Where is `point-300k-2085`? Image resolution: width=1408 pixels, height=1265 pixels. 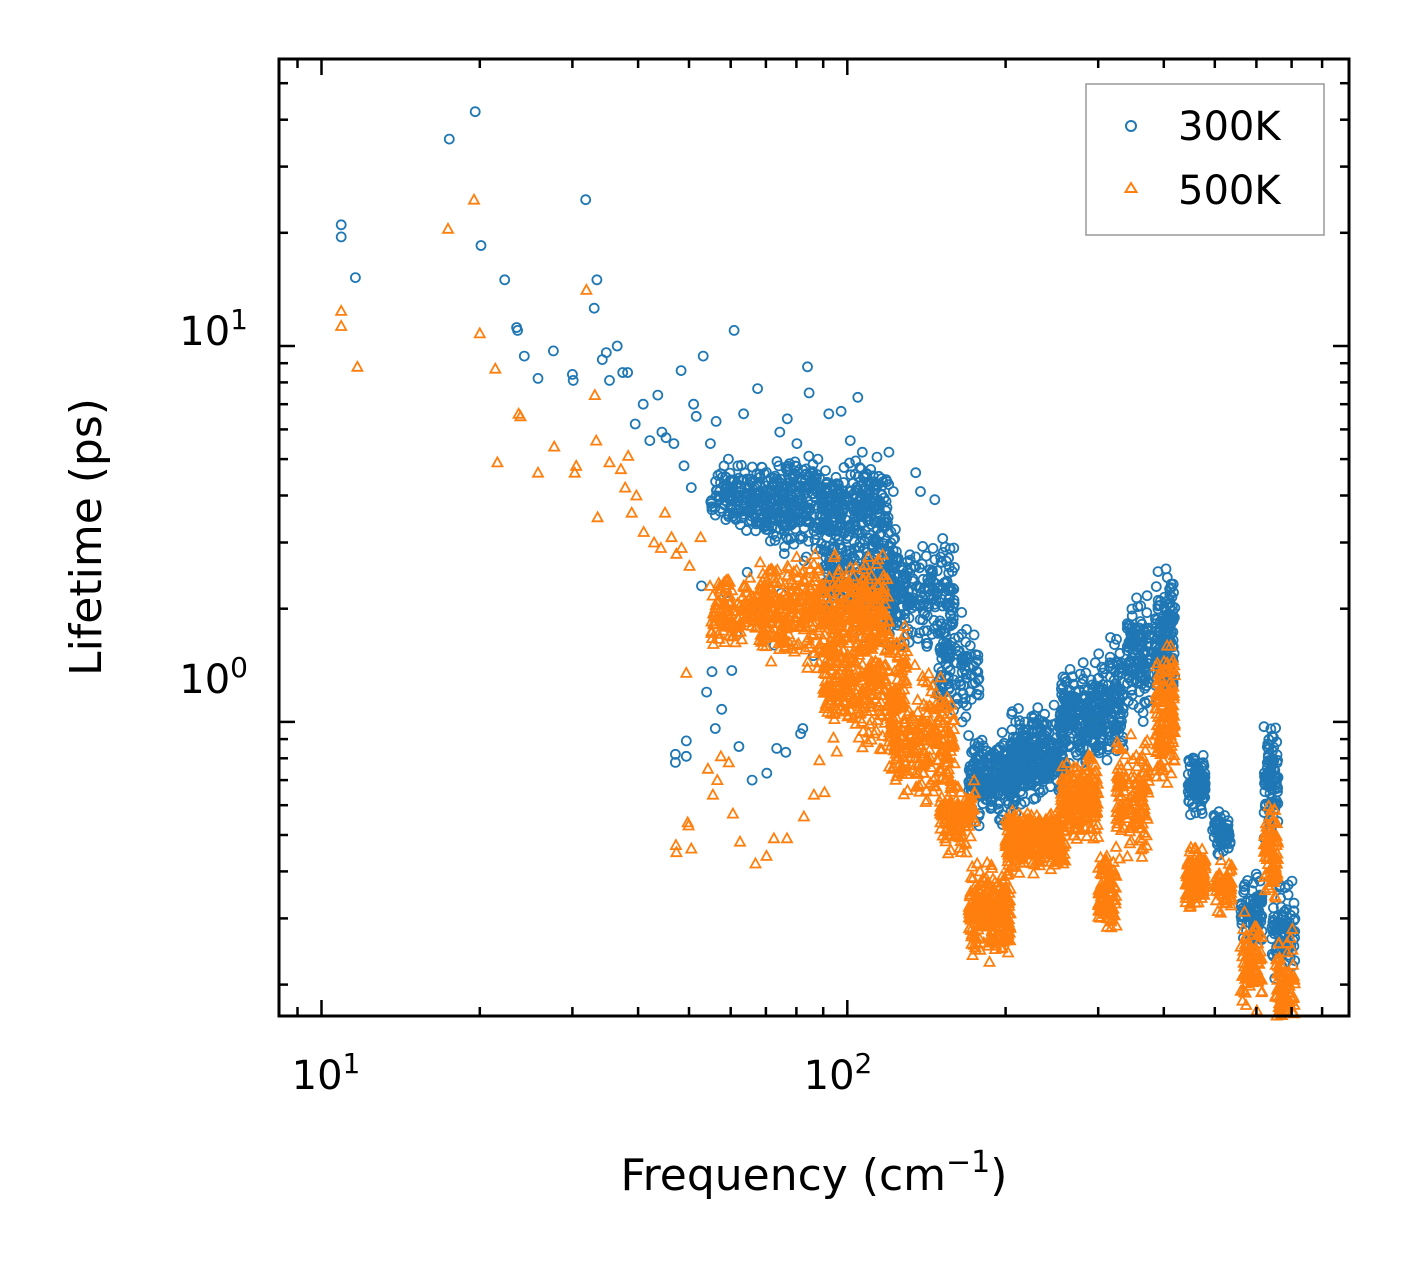
point-300k-2085 is located at coordinates (1065, 700).